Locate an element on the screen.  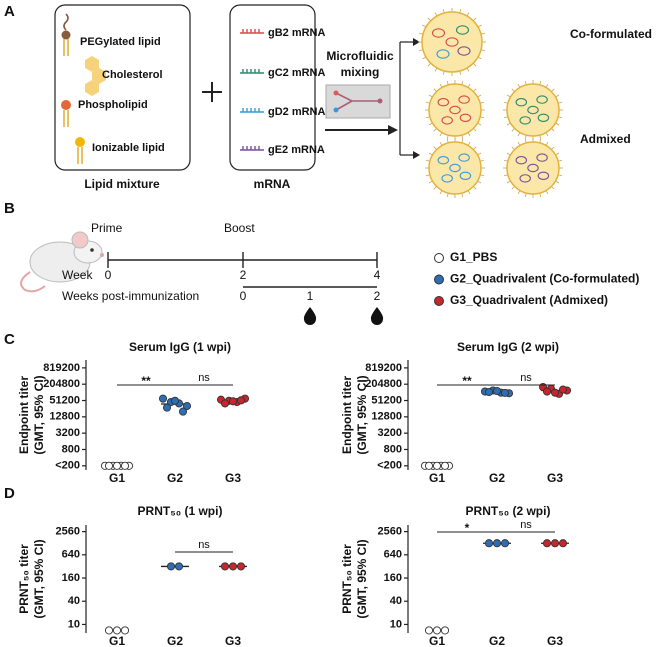
y-tick-label: 204800 is located at coordinates (383, 384).